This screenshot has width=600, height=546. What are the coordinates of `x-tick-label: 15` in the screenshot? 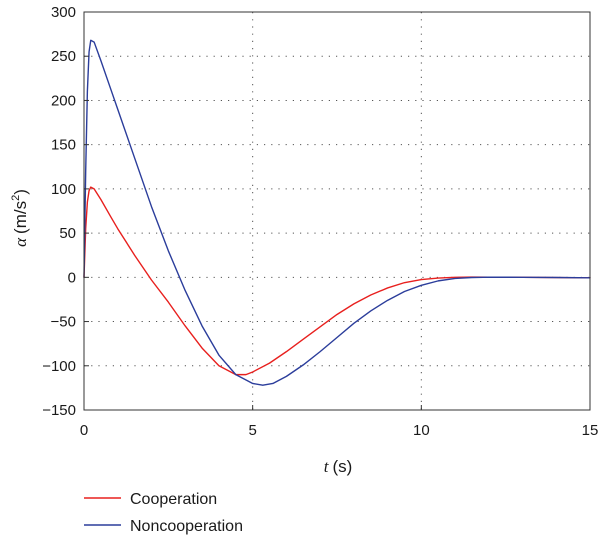 It's located at (590, 430).